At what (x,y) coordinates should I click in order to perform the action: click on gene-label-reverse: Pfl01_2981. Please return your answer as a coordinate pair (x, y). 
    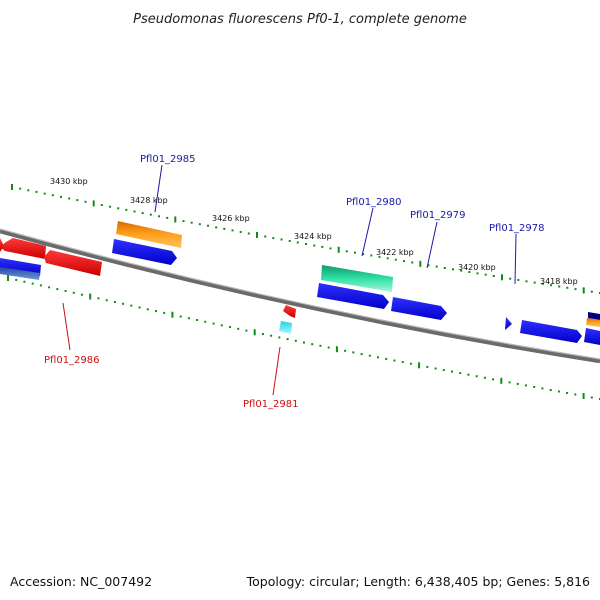
    Looking at the image, I should click on (271, 404).